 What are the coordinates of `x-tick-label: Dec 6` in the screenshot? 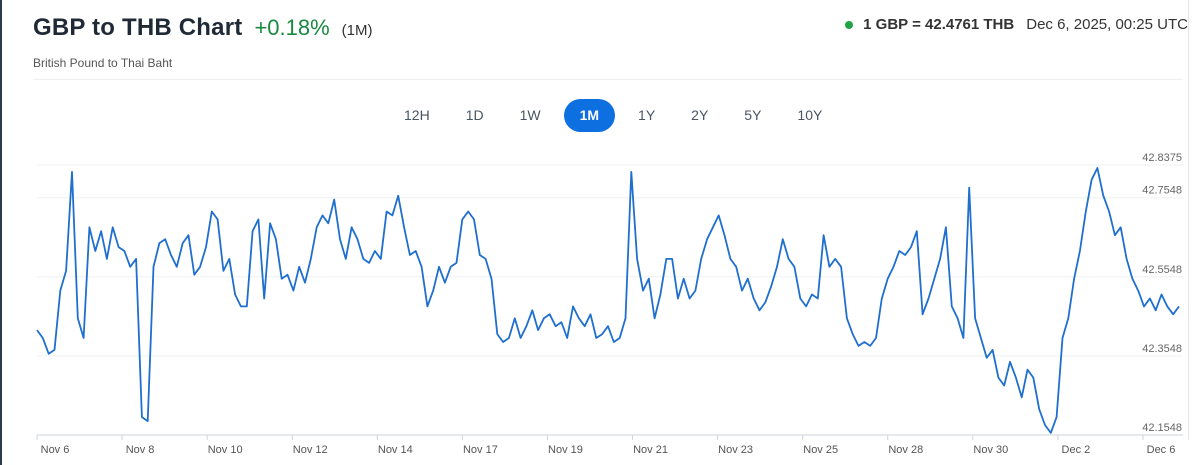 It's located at (1161, 450).